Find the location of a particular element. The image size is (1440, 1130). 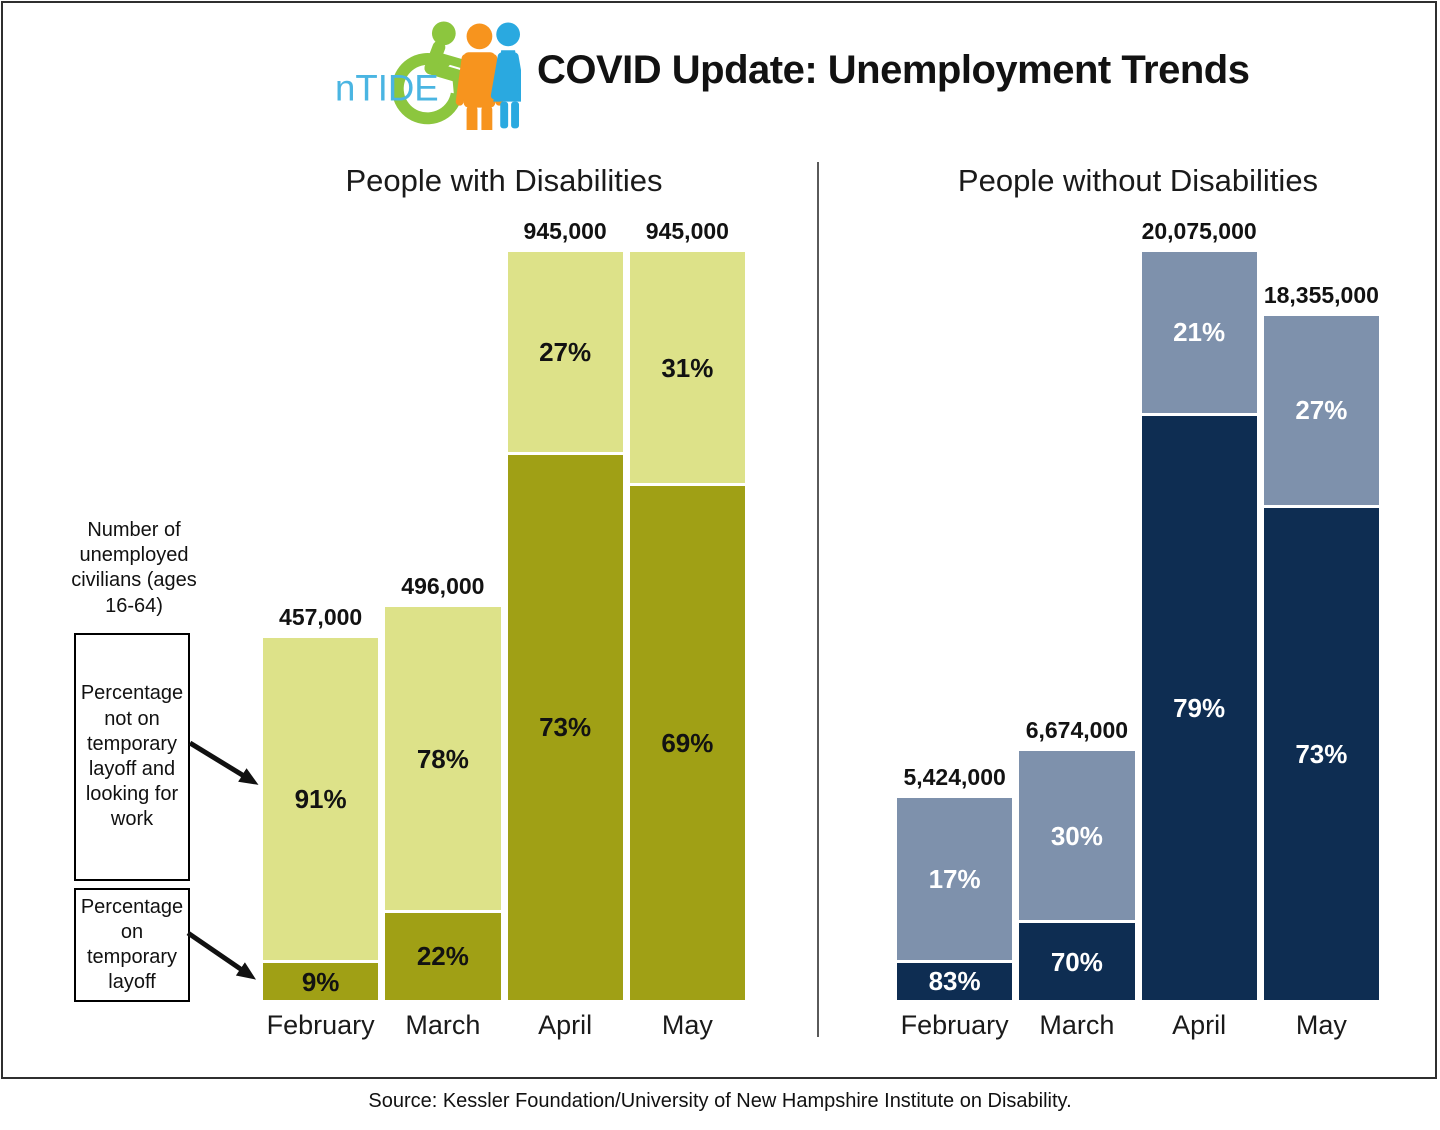

arrow-to-on-layoff-icon is located at coordinates (221, 955).